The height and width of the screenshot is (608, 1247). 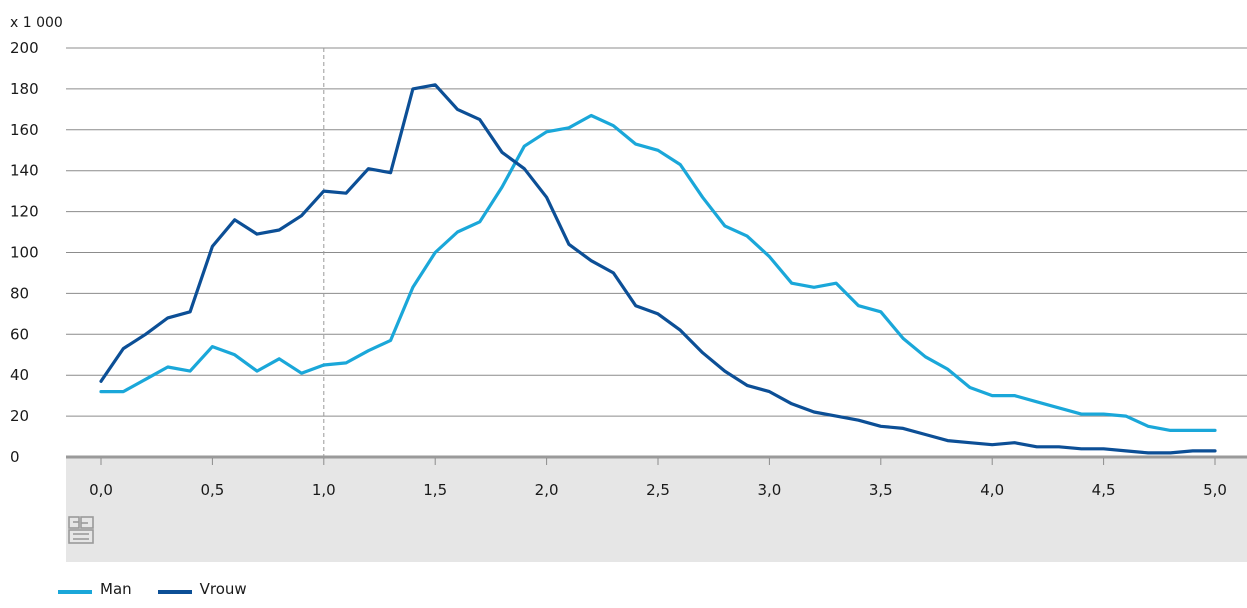 What do you see at coordinates (658, 478) in the screenshot?
I see `x-axis: 0,0 0,5 1,0 1,5 2,0 2,5 3,0 3,5 4,0 4,5 5,0` at bounding box center [658, 478].